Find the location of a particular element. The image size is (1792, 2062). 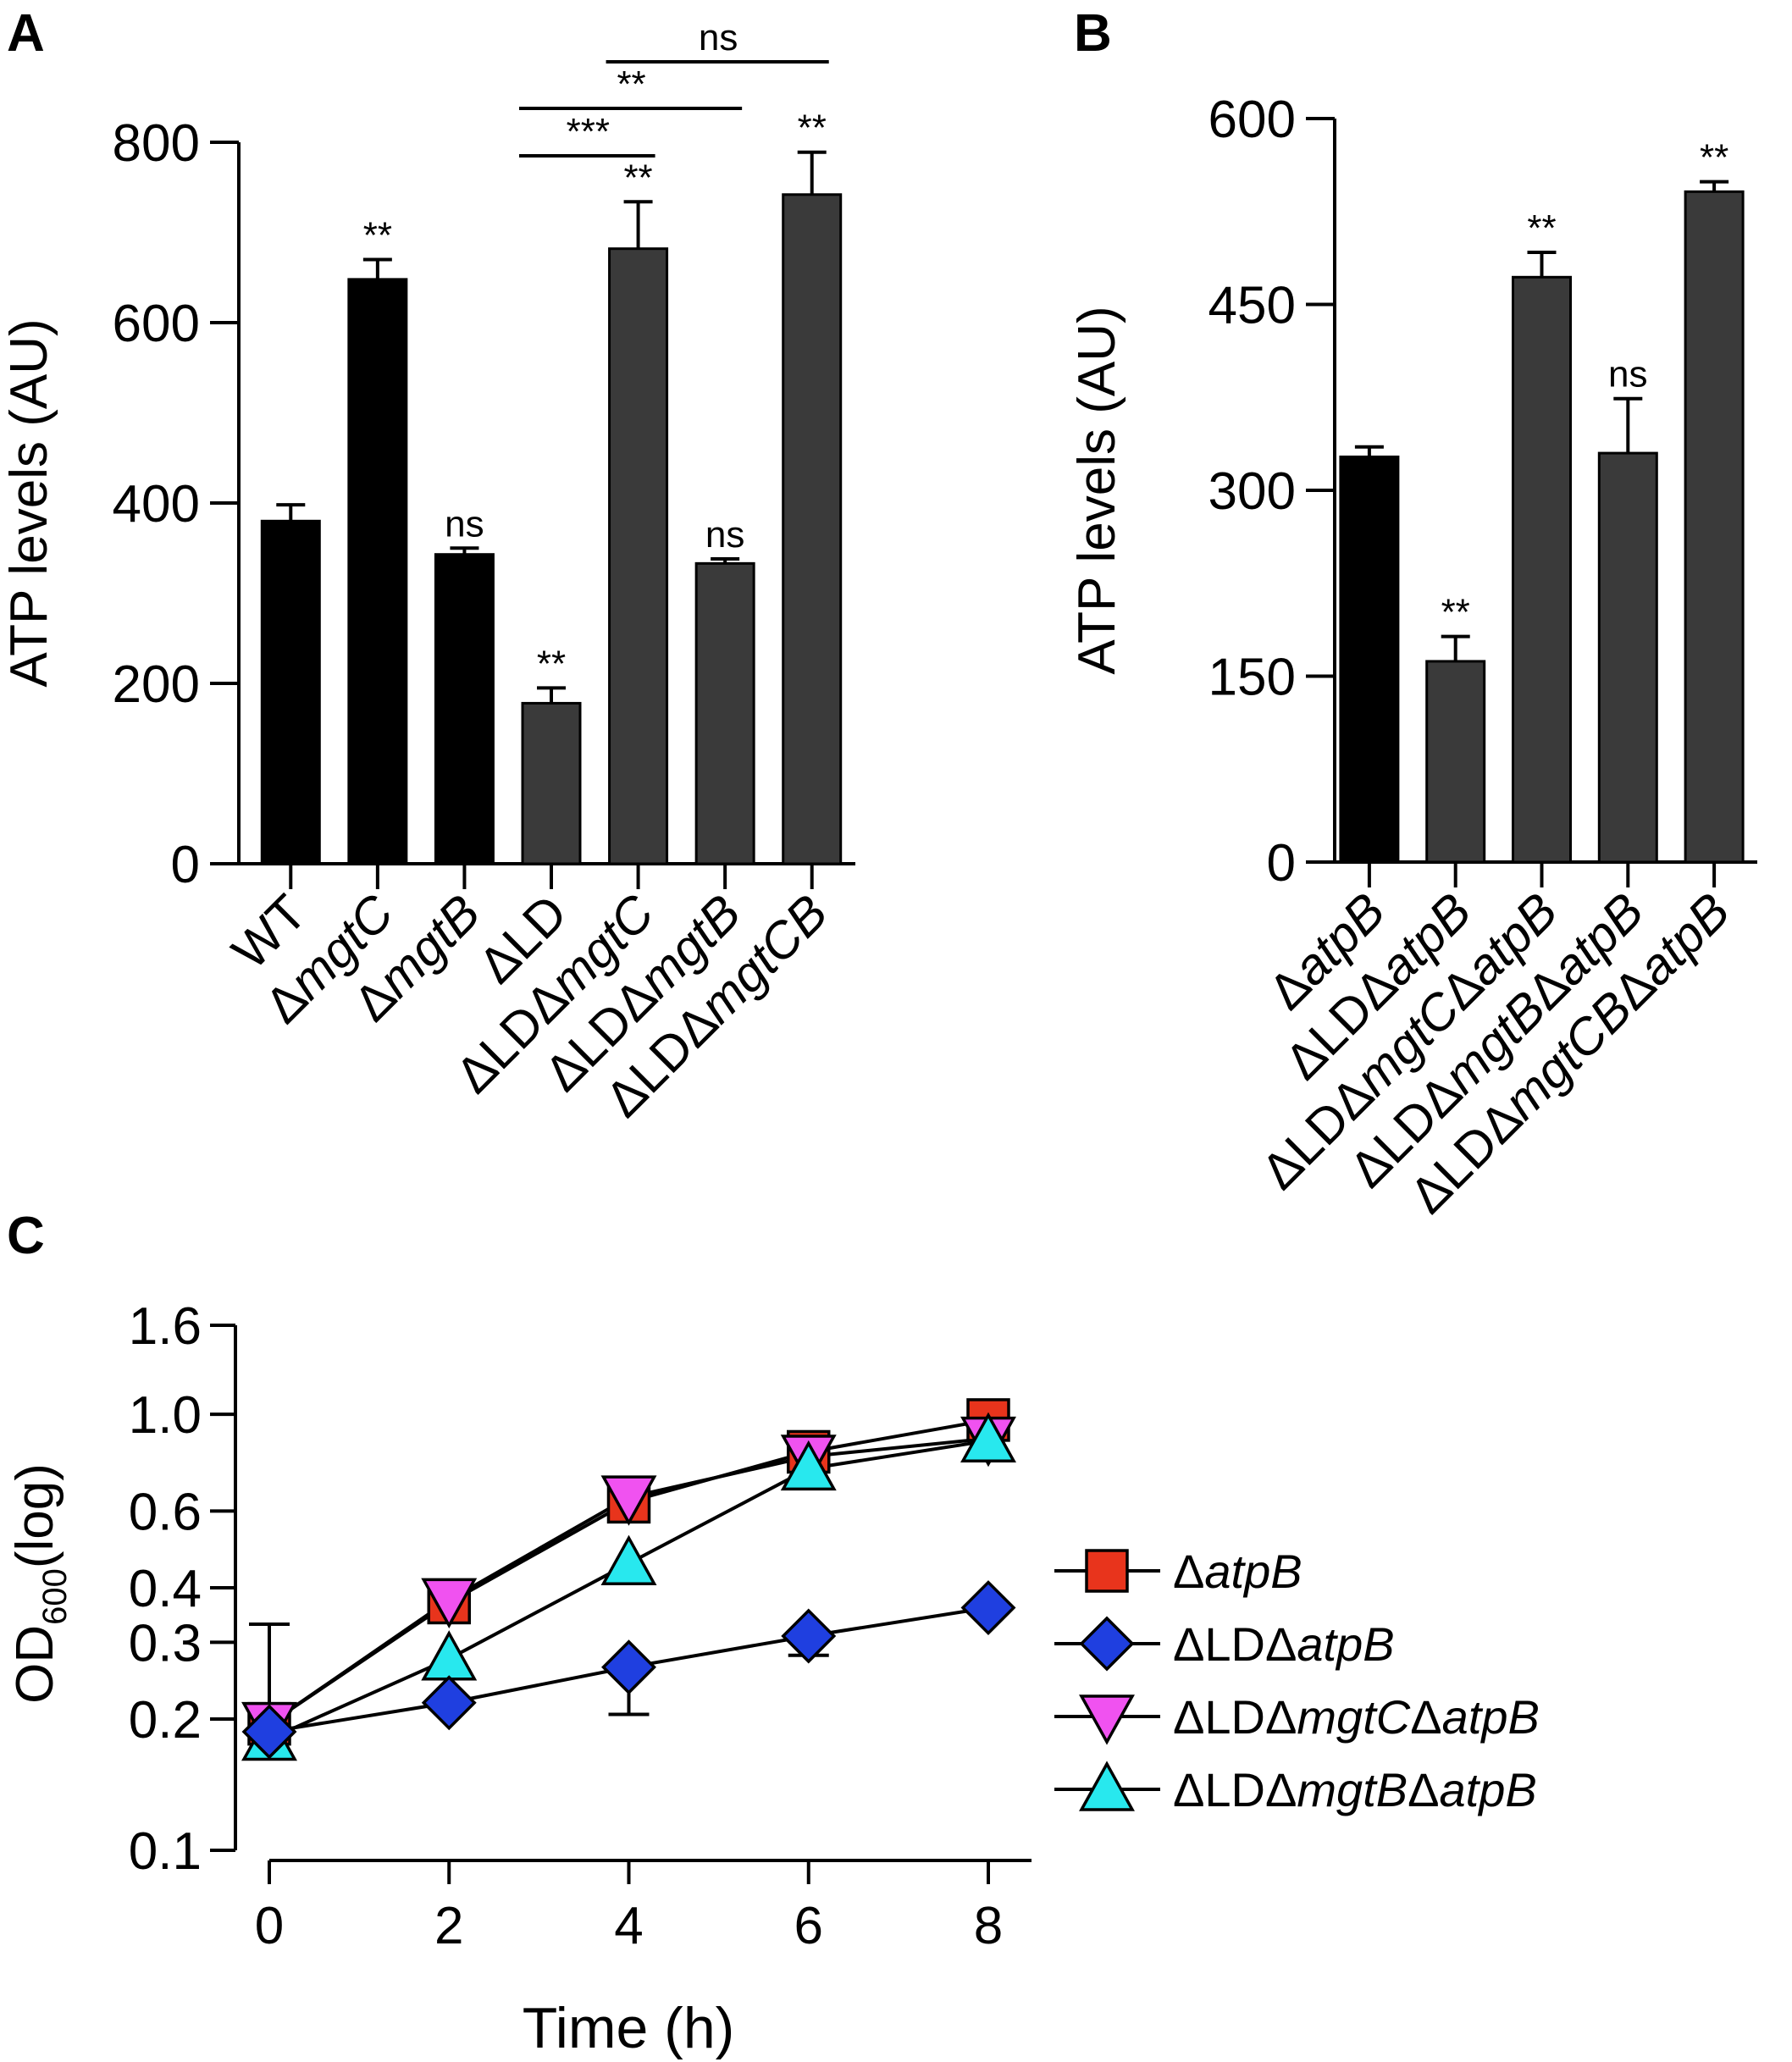

c-x-tick-label: 4 is located at coordinates (628, 1926).